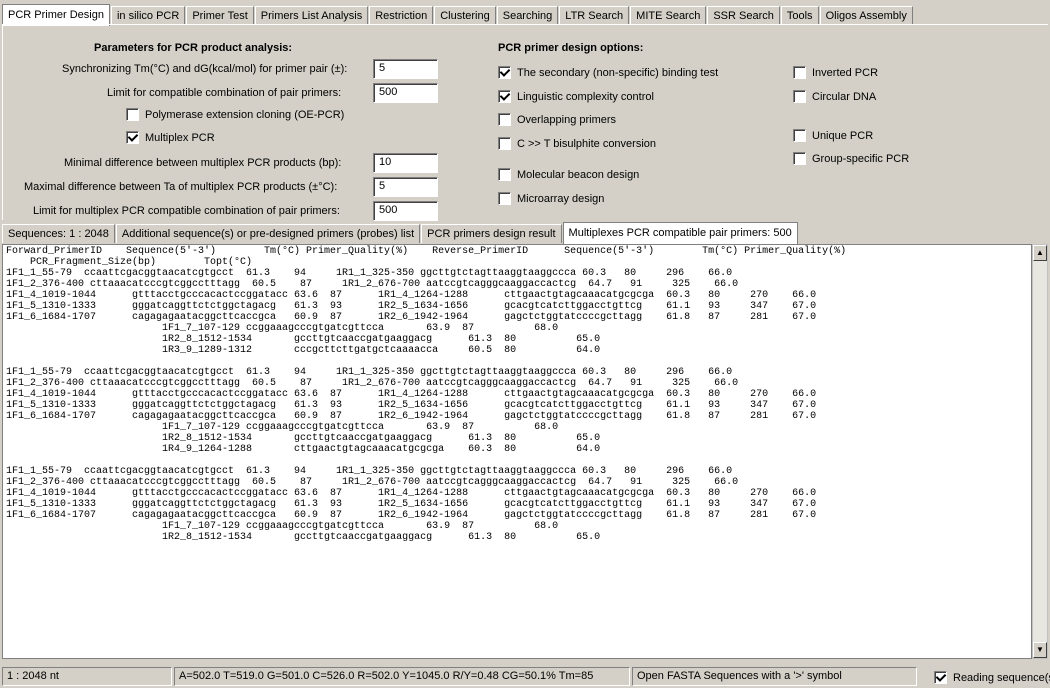 This screenshot has width=1050, height=688. Describe the element at coordinates (193, 48) in the screenshot. I see `params-header: Parameters for PCR product analysis:` at that location.